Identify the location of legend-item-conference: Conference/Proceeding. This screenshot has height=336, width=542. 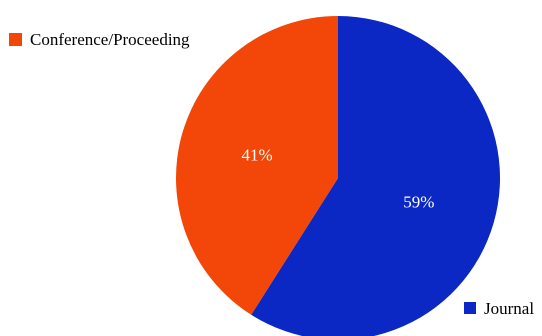
(99, 39).